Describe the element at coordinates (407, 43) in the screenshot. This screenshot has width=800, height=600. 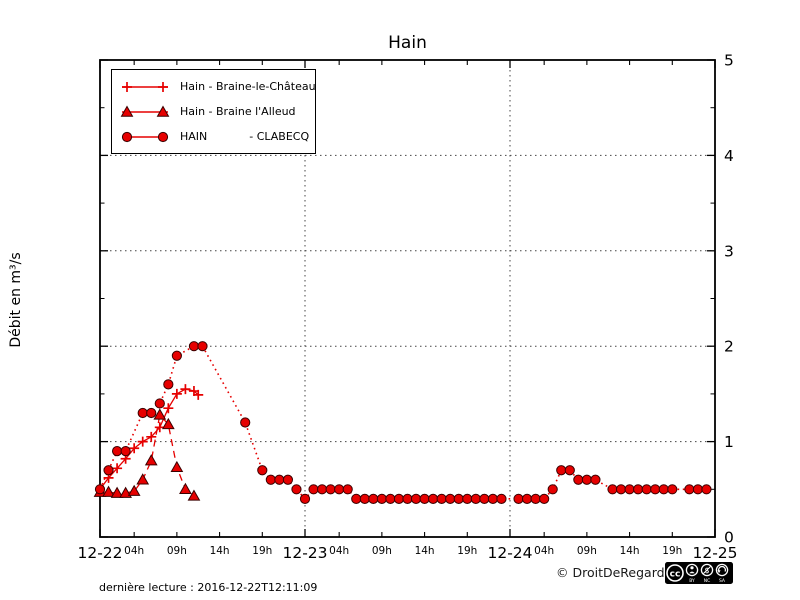
I see `chart-title: Hain` at that location.